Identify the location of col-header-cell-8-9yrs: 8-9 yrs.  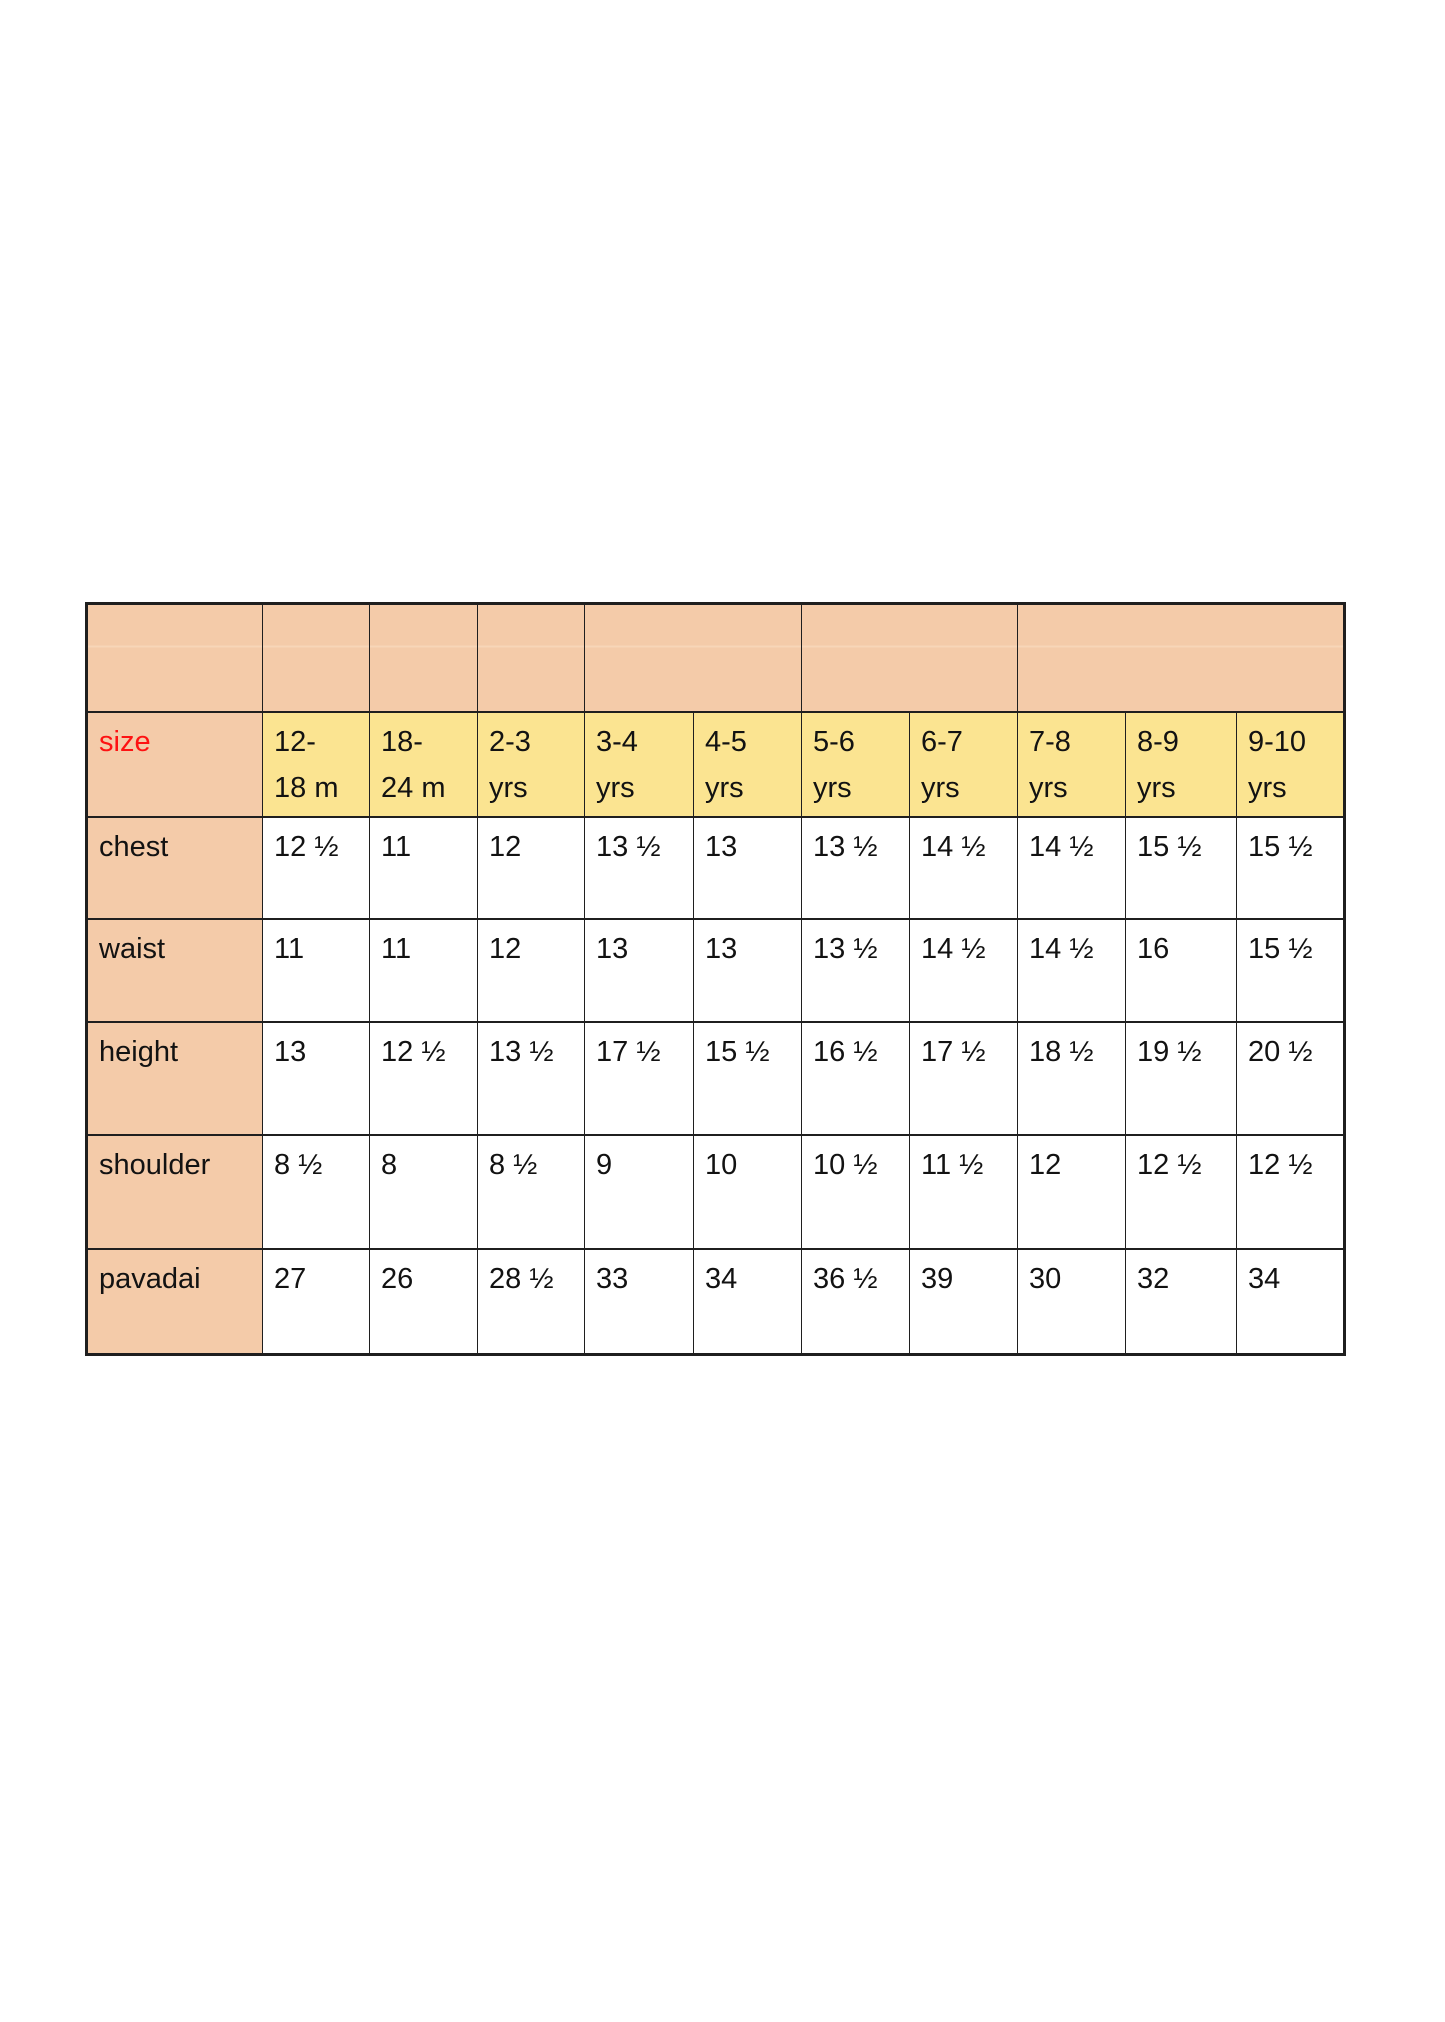
(1181, 764).